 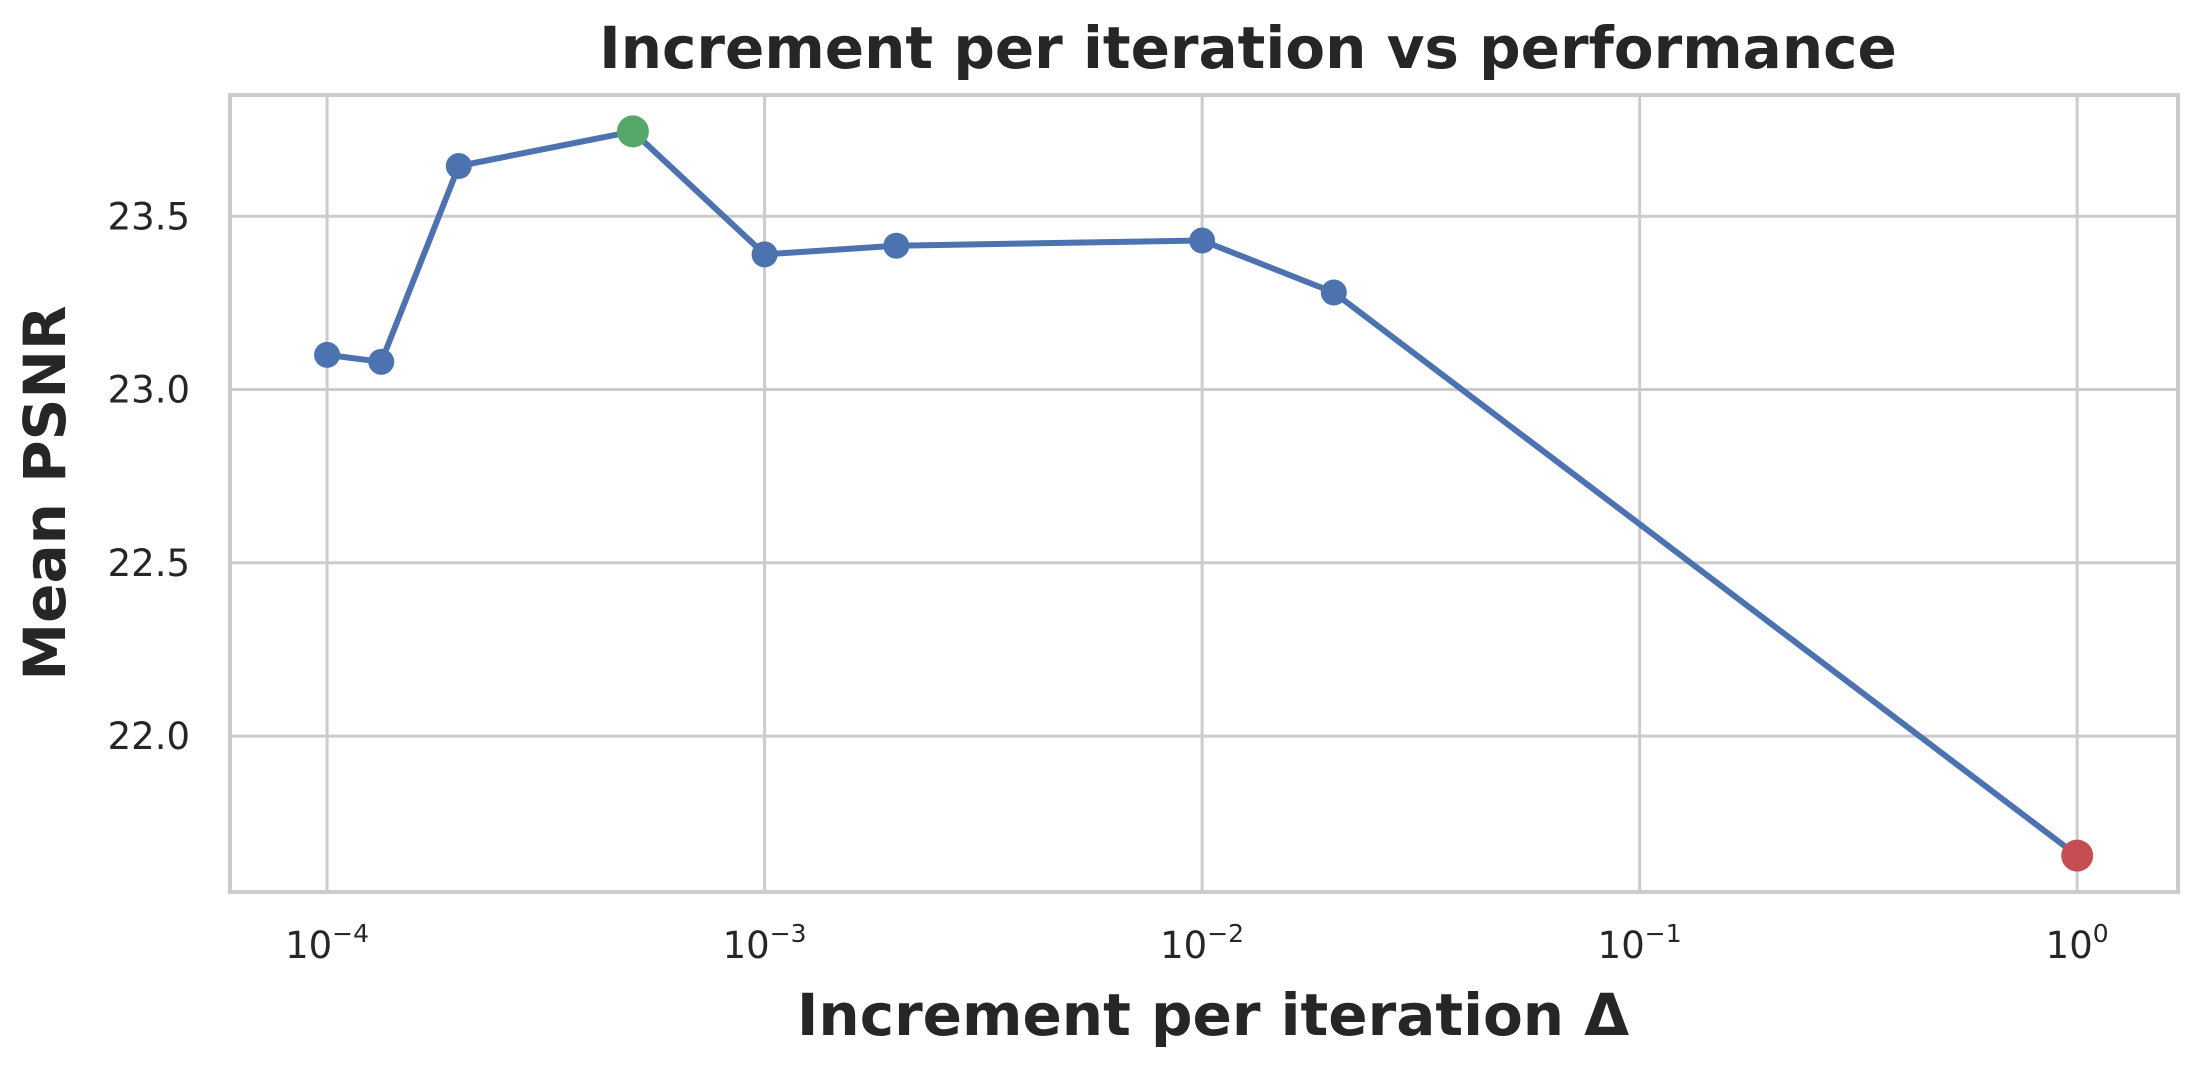 I want to click on x-tick-label: 10⁰, so click(x=2077, y=943).